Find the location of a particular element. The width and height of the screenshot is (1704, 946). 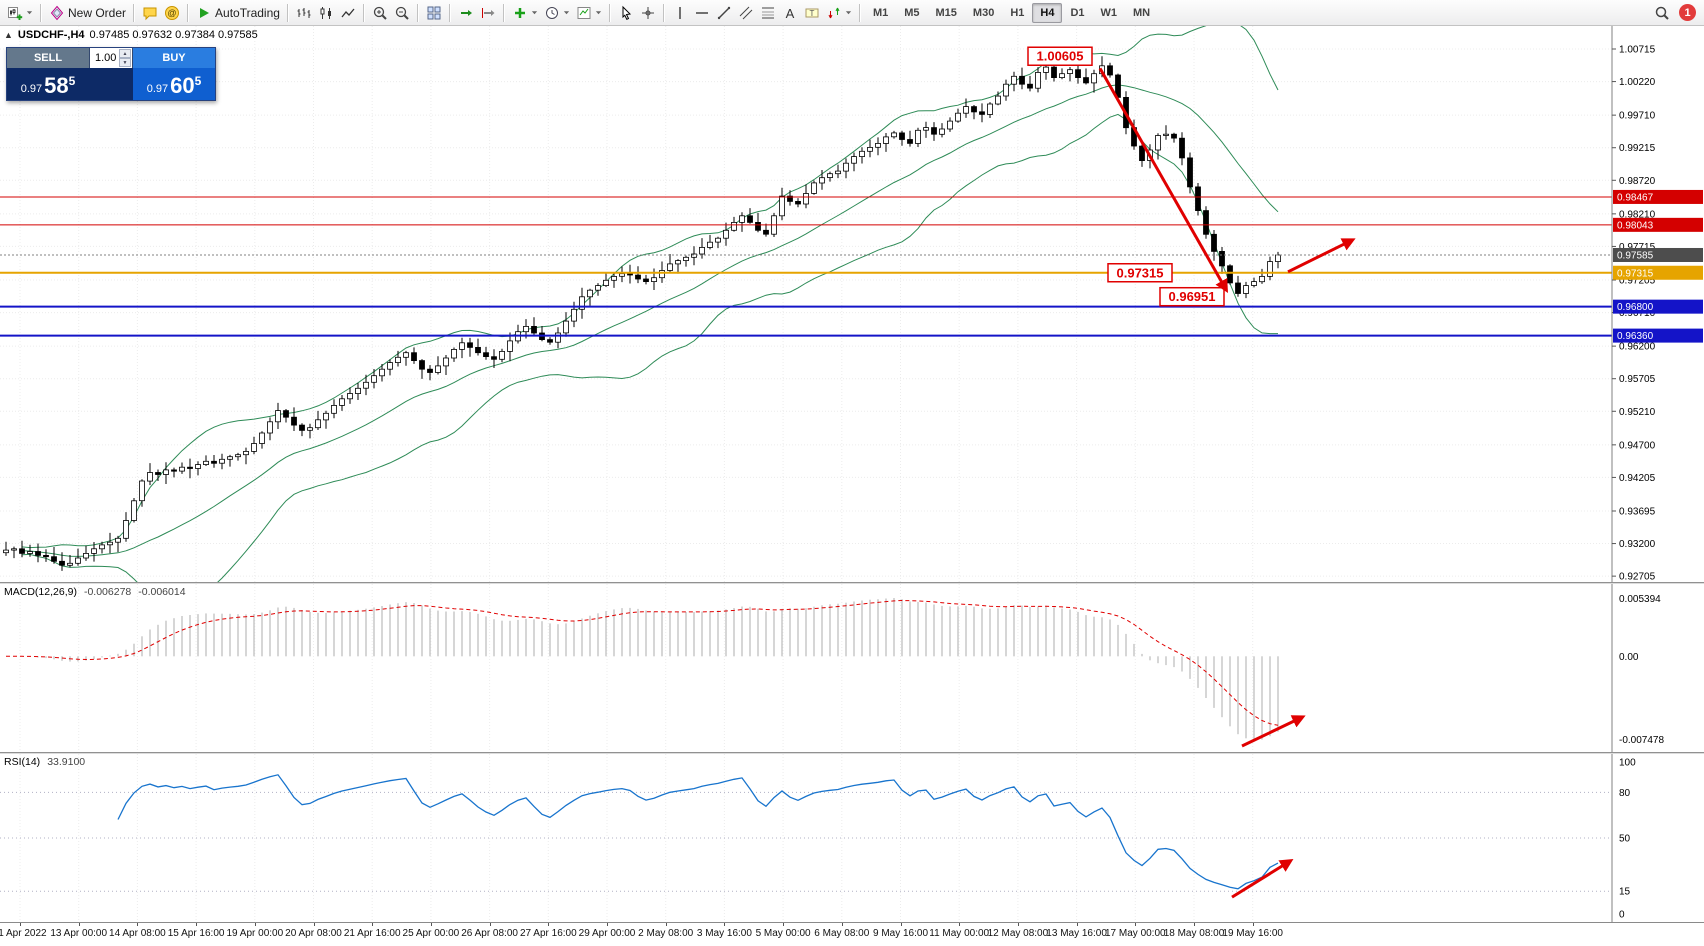

macd-label-row: MACD(12,26,9) -0.006278 -0.006014 is located at coordinates (95, 592).